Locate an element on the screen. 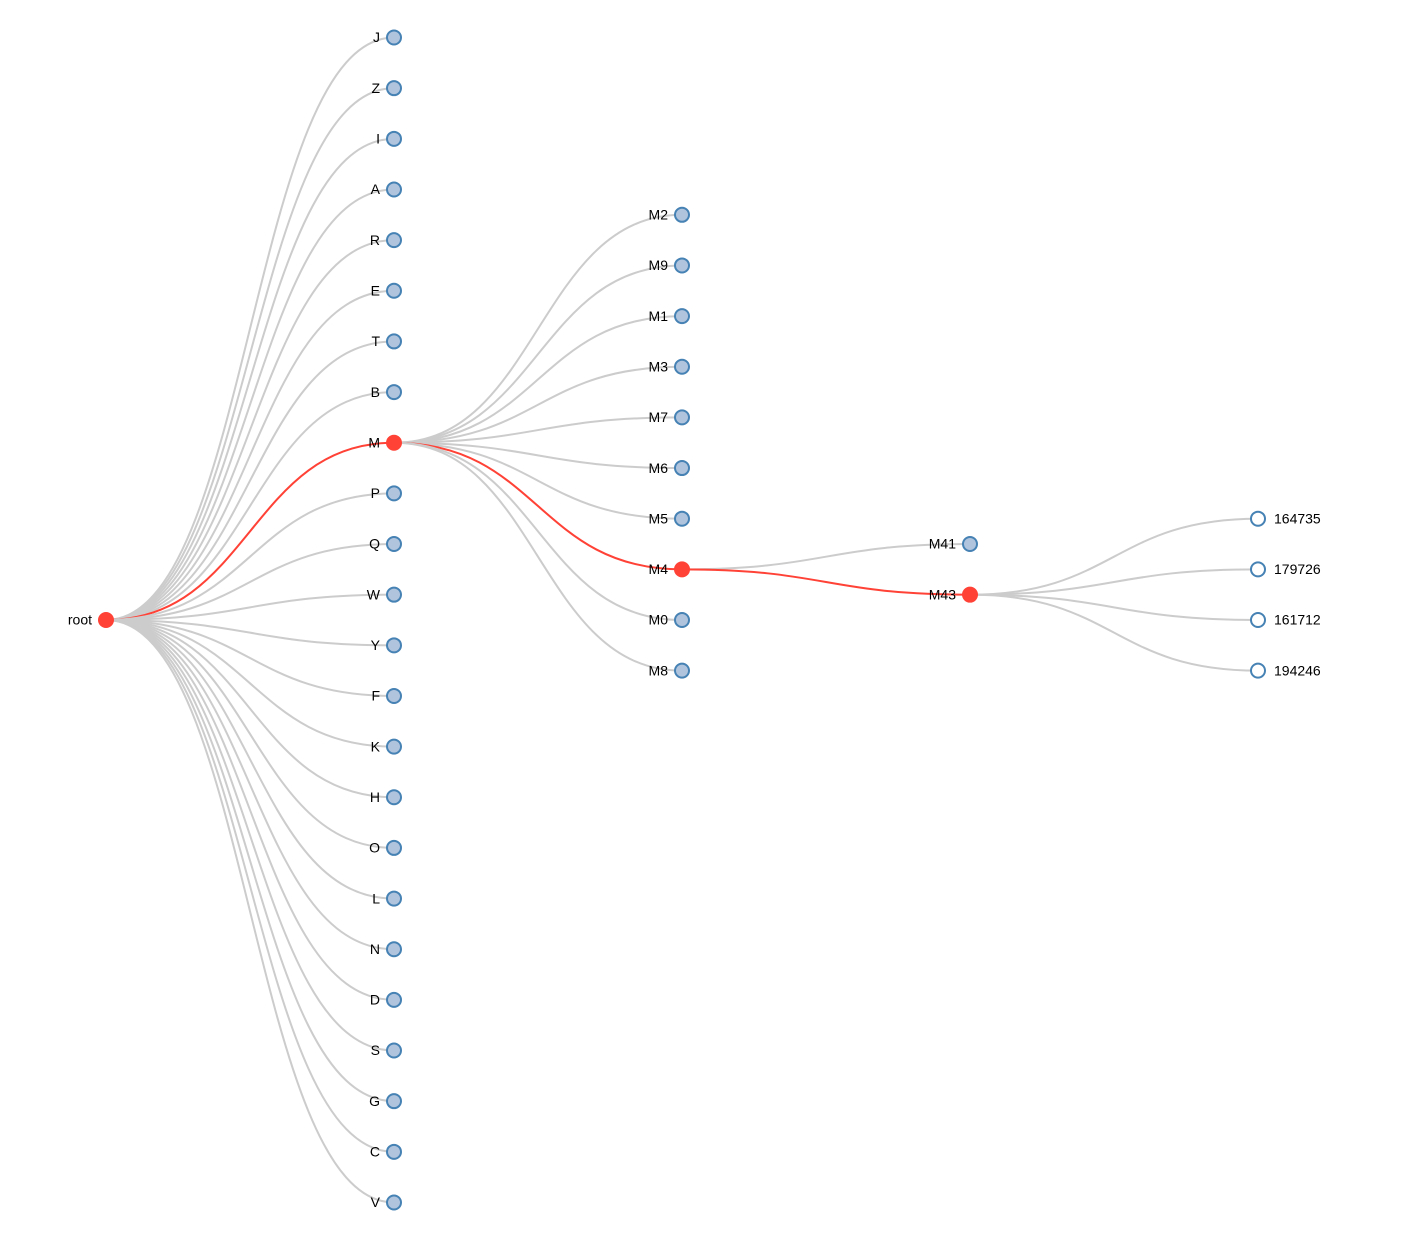 The image size is (1422, 1246). tree-node: J is located at coordinates (387, 37).